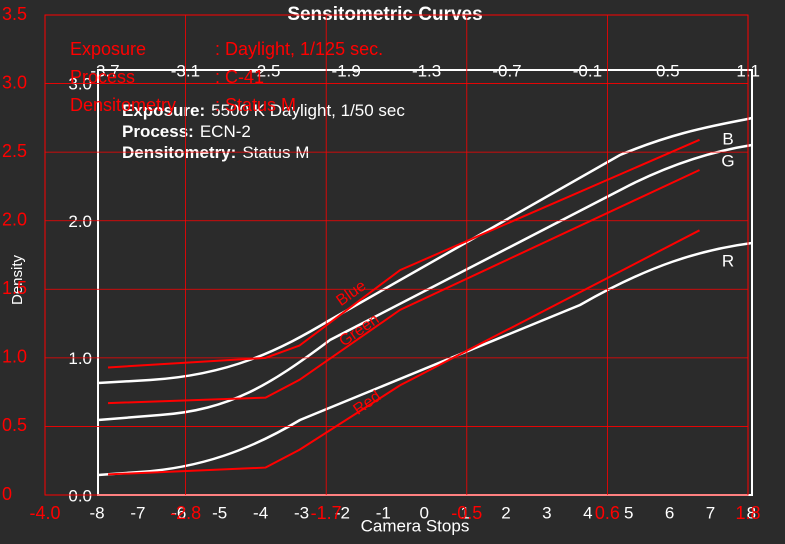 This screenshot has height=544, width=785. Describe the element at coordinates (14, 82) in the screenshot. I see `y-tick-label: 3.0` at that location.